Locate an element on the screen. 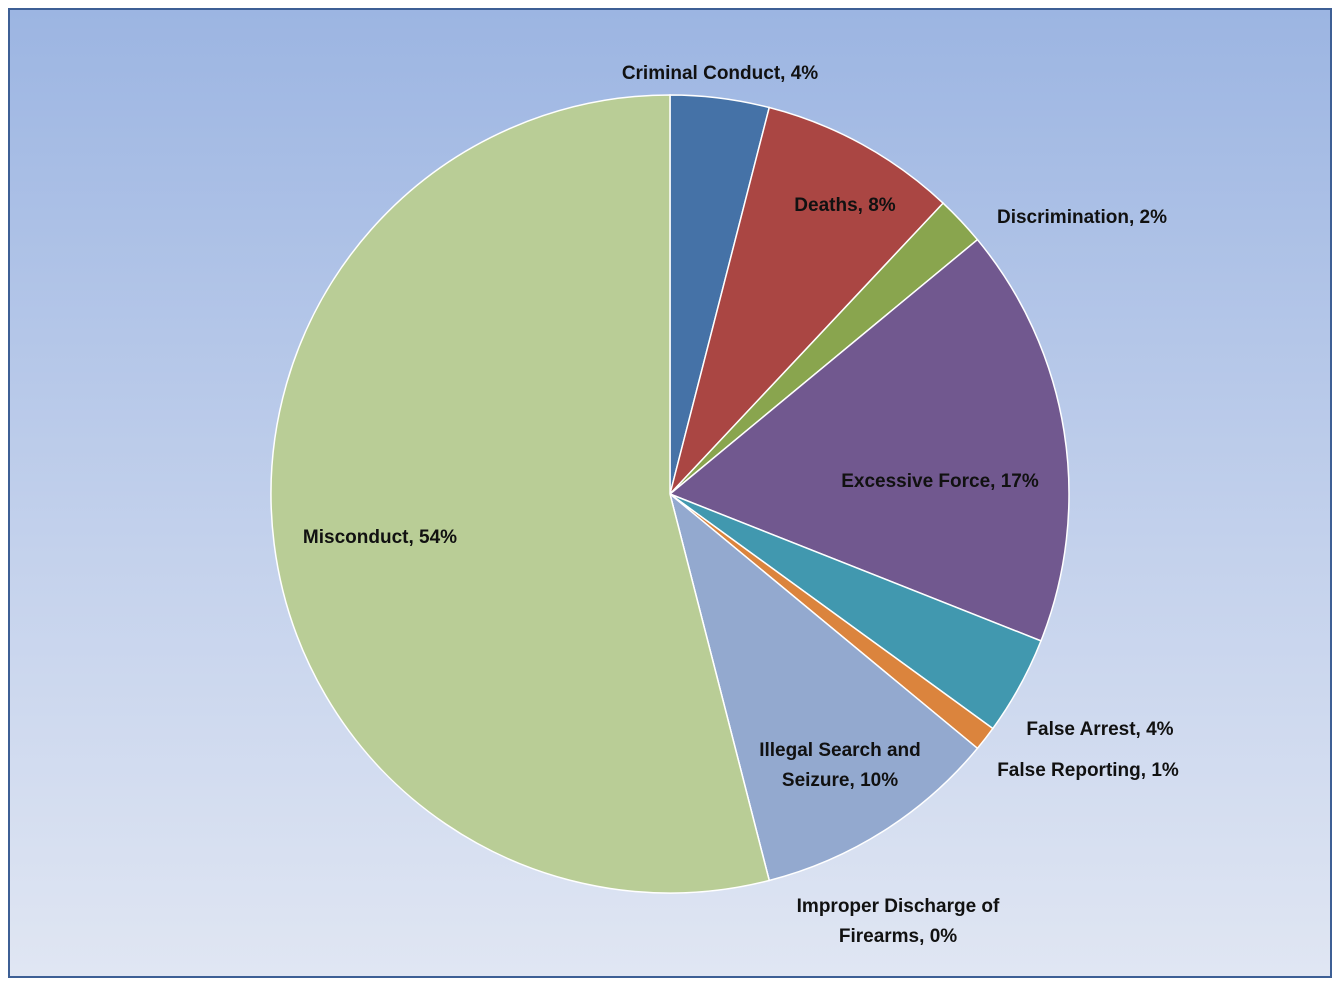  data-label: Deaths, 8% is located at coordinates (845, 205).